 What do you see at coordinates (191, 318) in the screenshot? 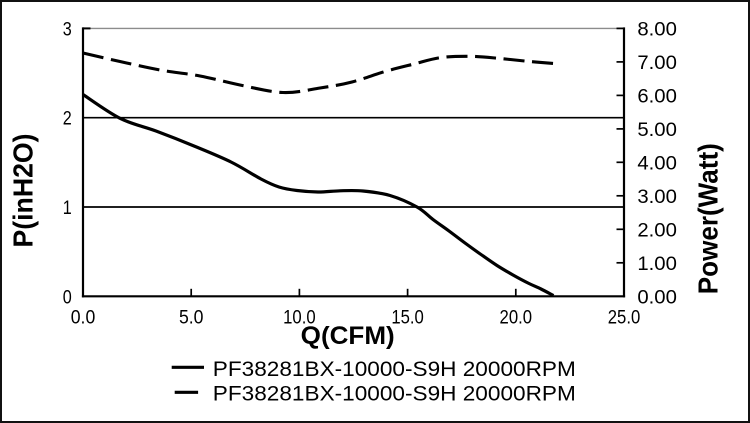
I see `svg-text: 5.0` at bounding box center [191, 318].